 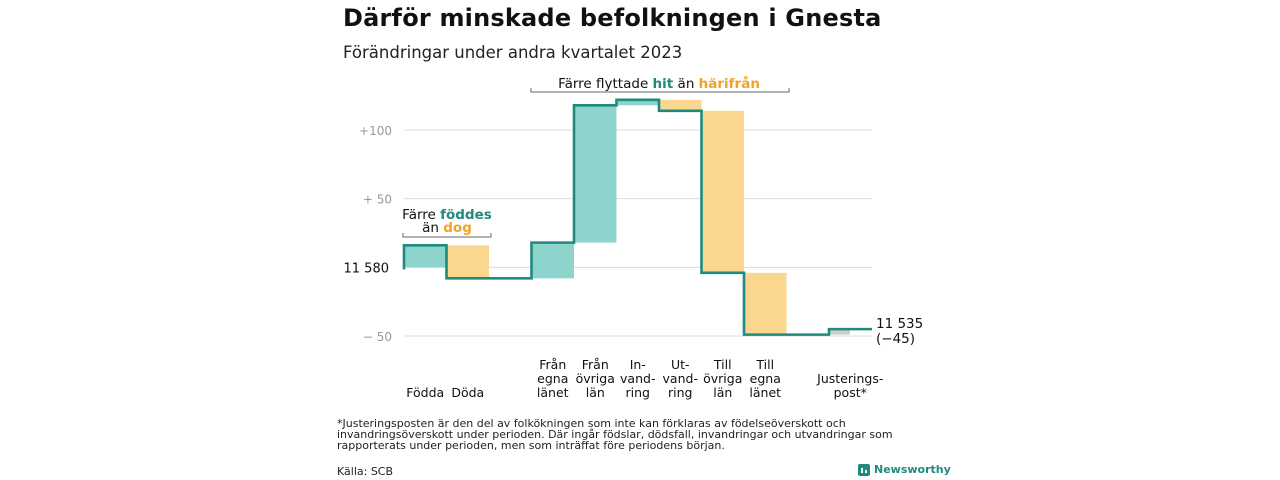 I want to click on brand-name: Newsworthy, so click(x=912, y=469).